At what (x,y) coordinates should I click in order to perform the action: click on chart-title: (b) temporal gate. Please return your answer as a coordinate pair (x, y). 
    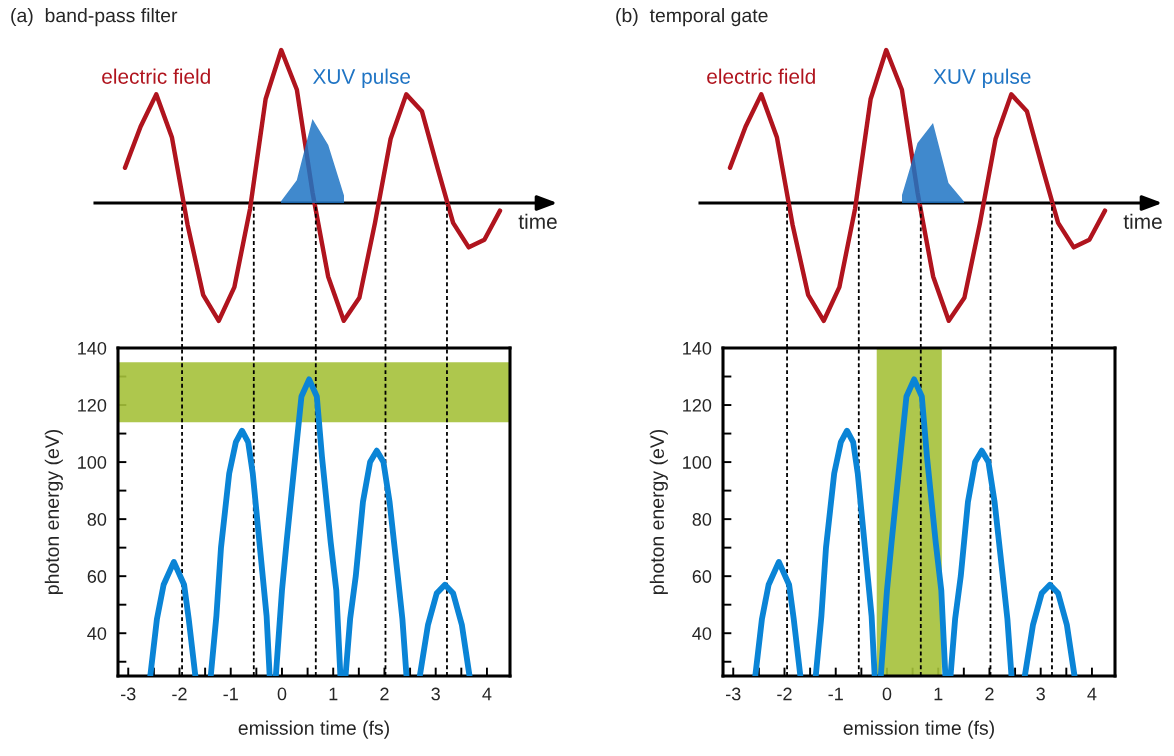
    Looking at the image, I should click on (692, 17).